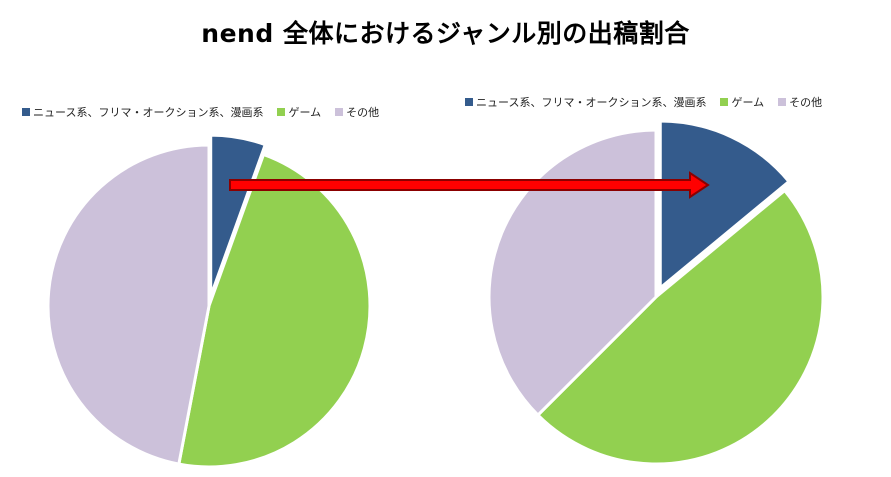 The image size is (891, 477). I want to click on legend-right: ニュース系、フリマ・オークション系、漫画系 ゲーム その他, so click(650, 102).